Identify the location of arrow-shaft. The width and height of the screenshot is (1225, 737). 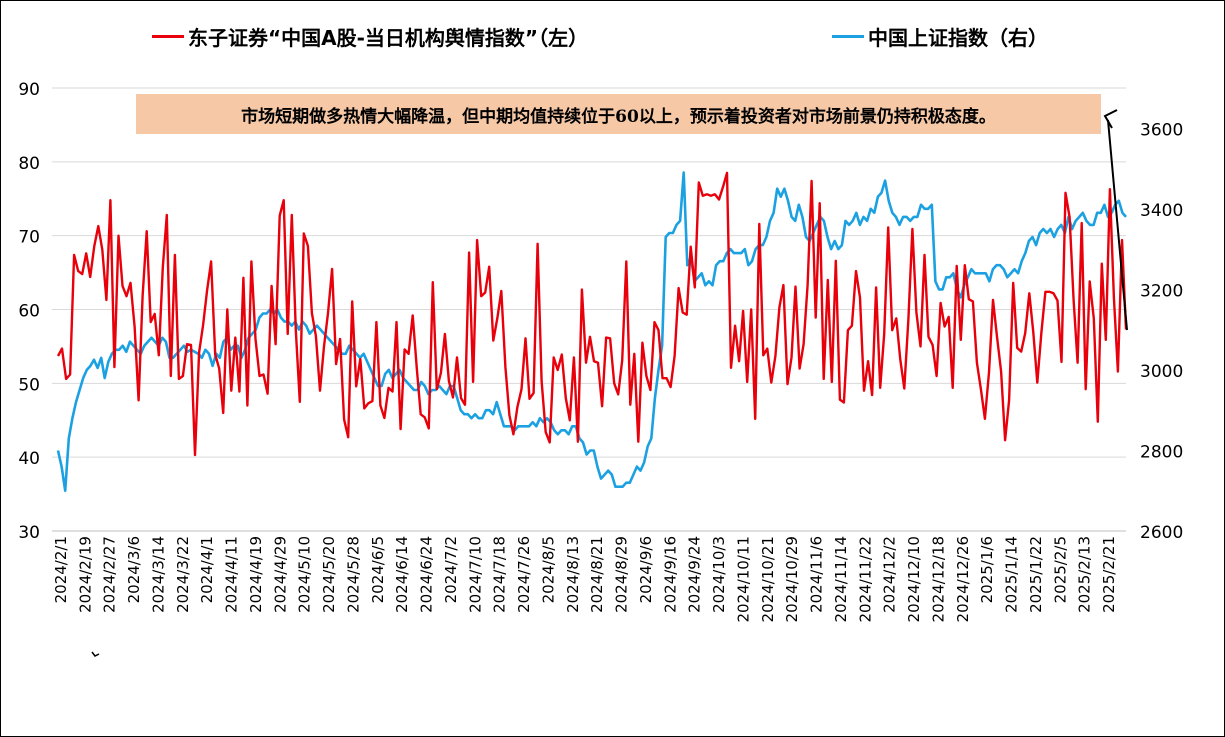
(1117, 225).